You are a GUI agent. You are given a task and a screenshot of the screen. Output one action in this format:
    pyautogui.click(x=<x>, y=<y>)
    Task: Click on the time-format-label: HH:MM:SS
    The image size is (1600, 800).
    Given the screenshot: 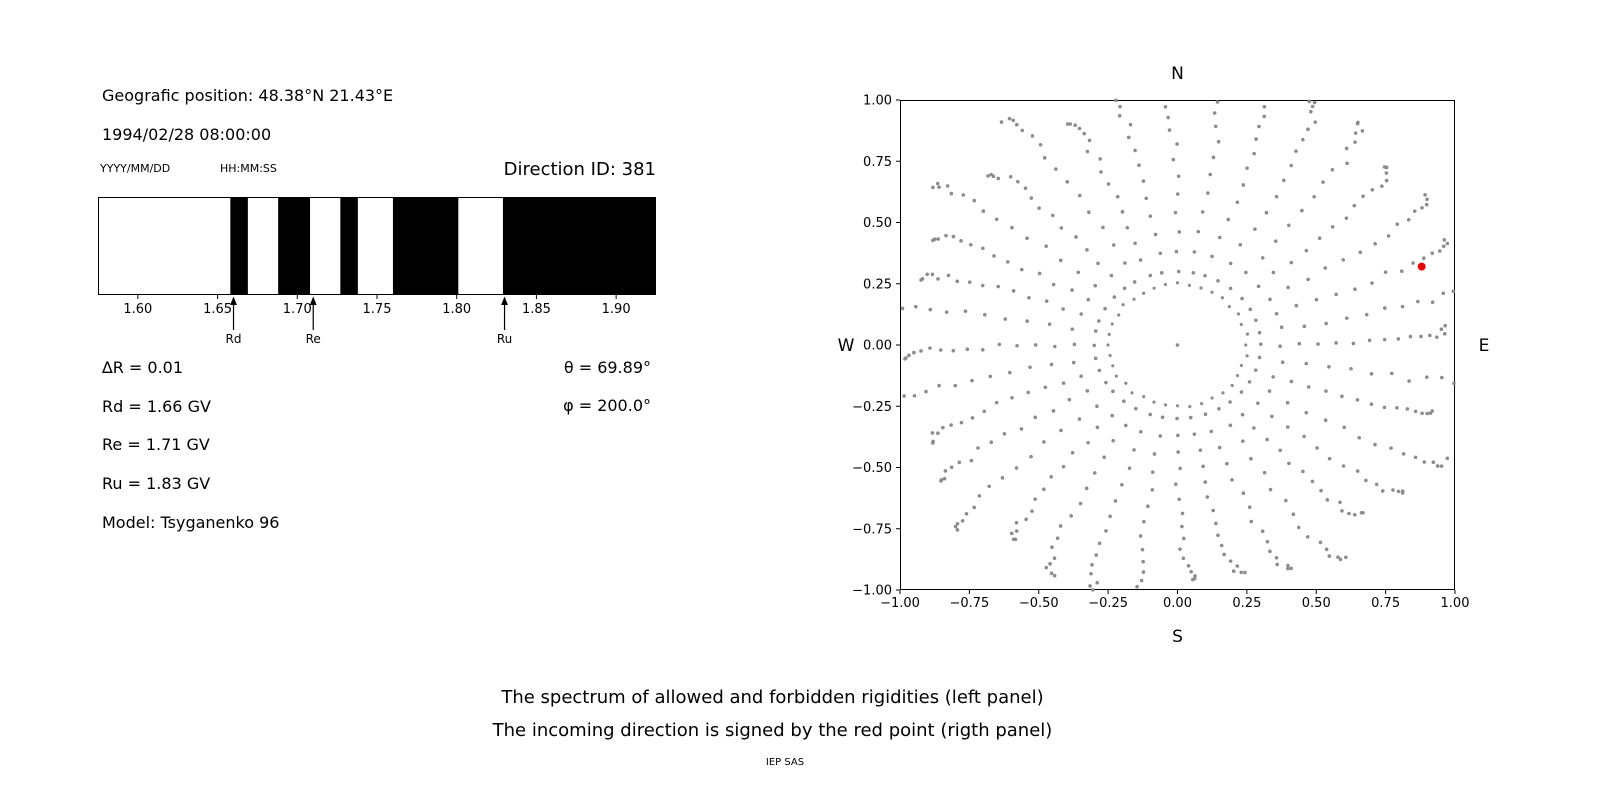 What is the action you would take?
    pyautogui.click(x=248, y=168)
    